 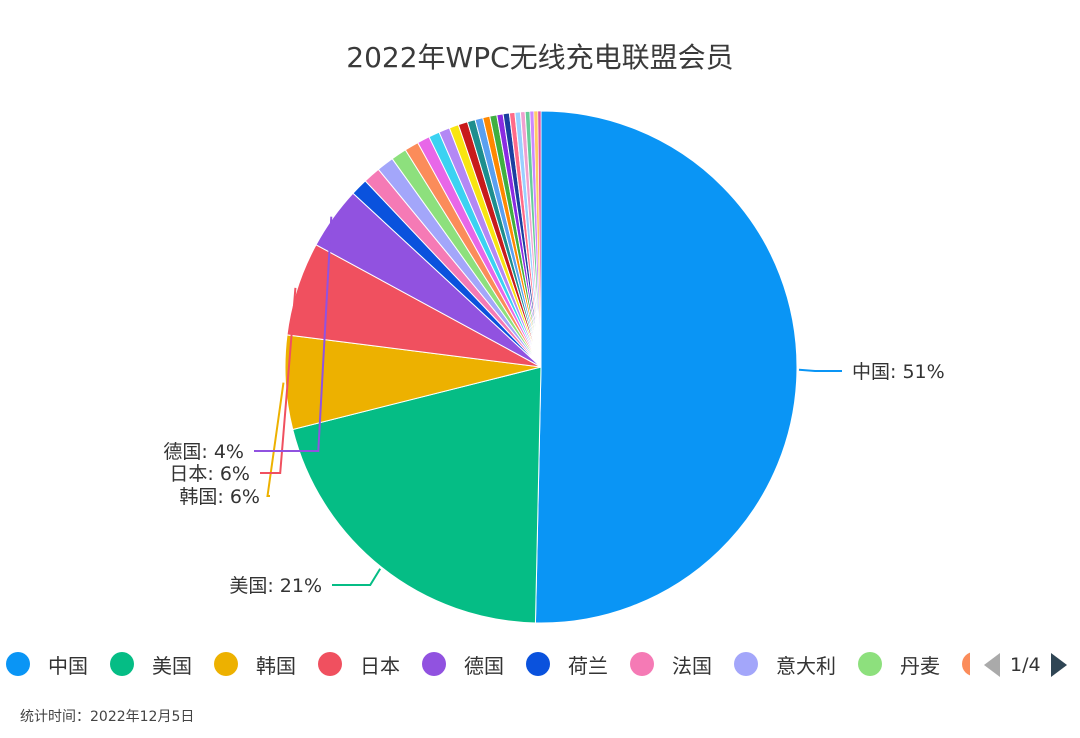 I want to click on slice-label-日本: 日本: 6%, so click(x=209, y=474).